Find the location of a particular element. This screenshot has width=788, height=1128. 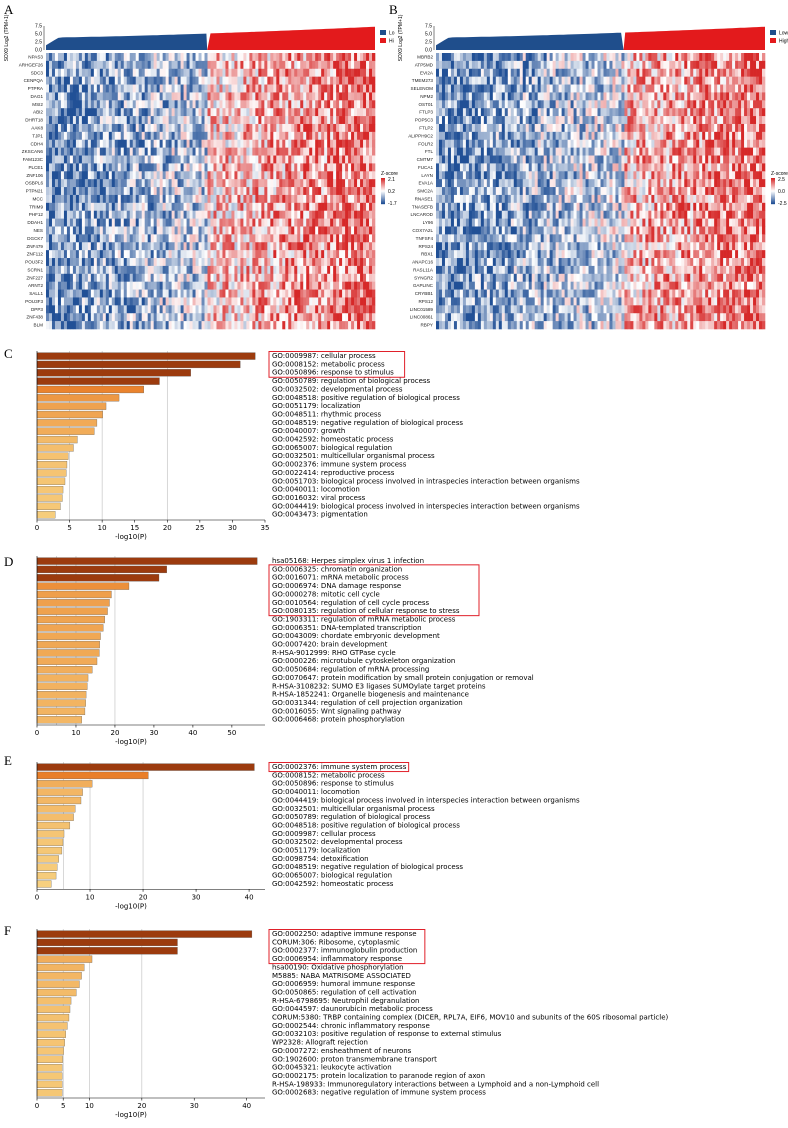

gene-label: FTLP2 is located at coordinates (426, 127).